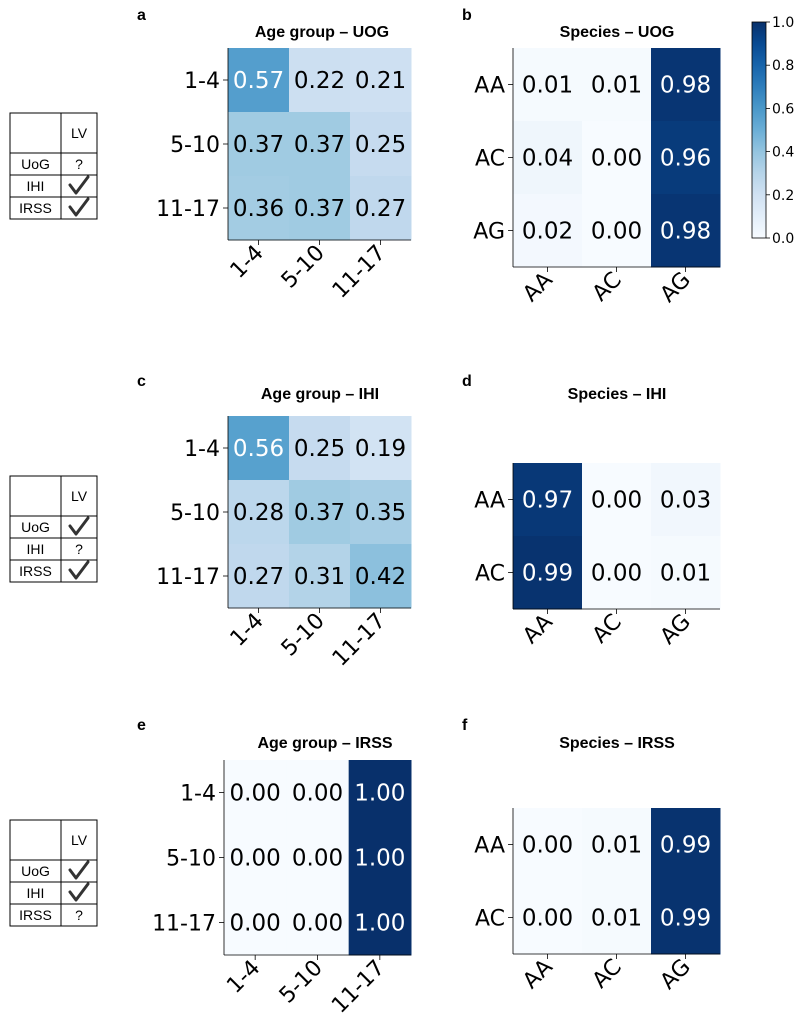  Describe the element at coordinates (617, 394) in the screenshot. I see `panel-title: Species – IHI` at that location.